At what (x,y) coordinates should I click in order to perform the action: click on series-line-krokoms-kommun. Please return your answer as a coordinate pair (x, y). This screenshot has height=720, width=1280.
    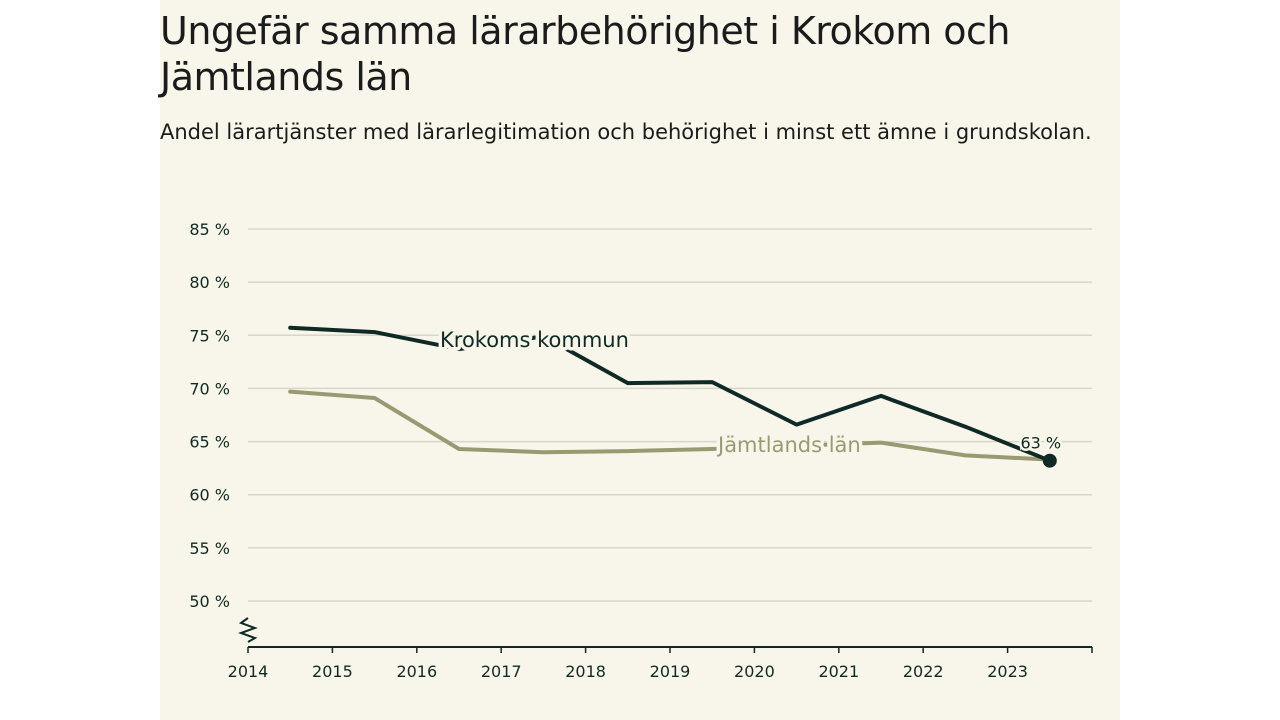
    Looking at the image, I should click on (670, 394).